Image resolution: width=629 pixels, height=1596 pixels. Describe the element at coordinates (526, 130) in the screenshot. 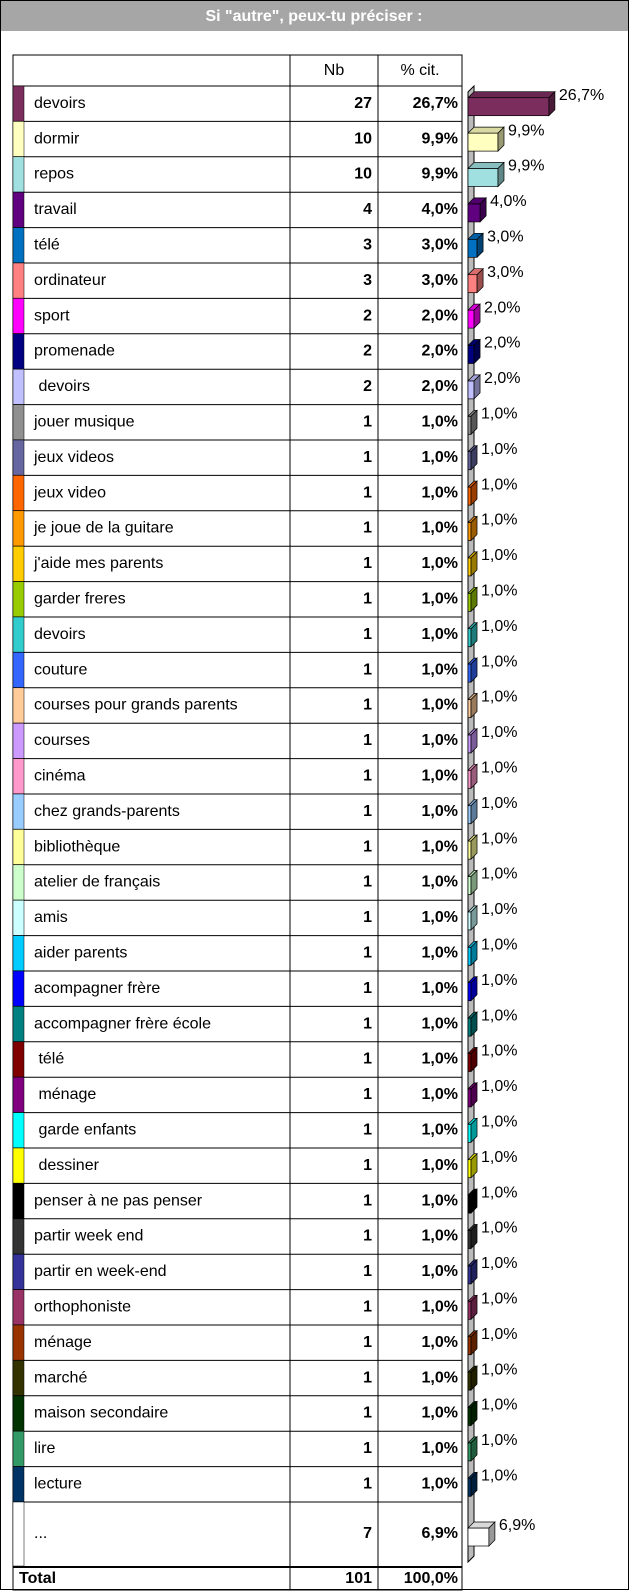

I see `bar-label: 9,9%` at that location.